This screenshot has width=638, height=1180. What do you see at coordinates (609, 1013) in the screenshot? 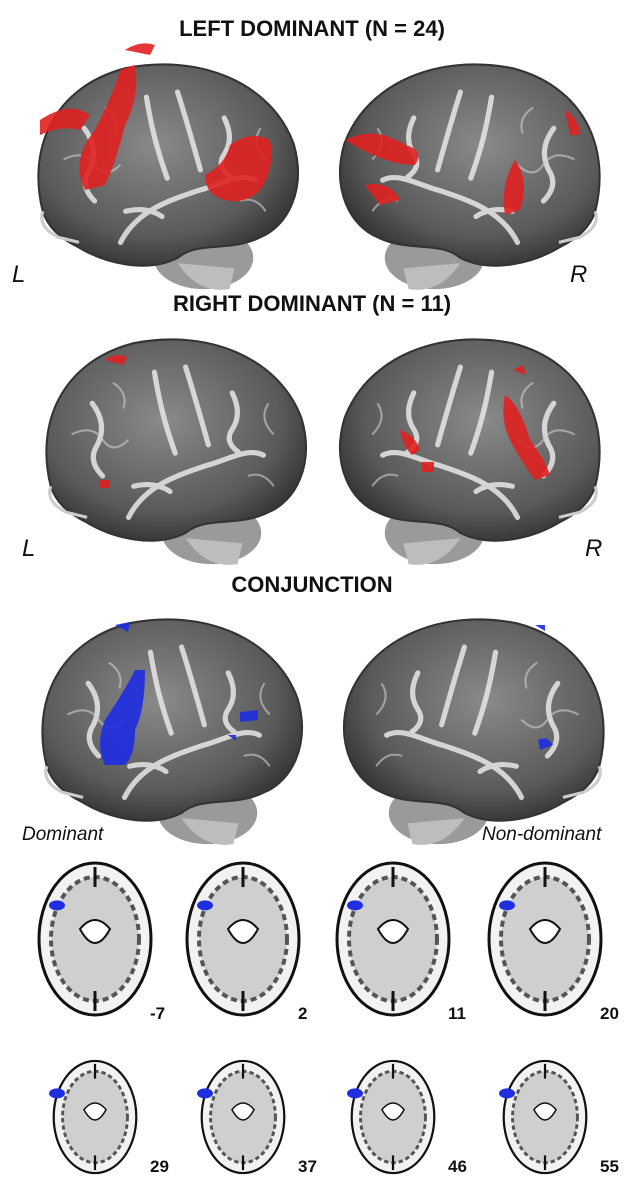
I see `slice-coordinate: 20` at bounding box center [609, 1013].